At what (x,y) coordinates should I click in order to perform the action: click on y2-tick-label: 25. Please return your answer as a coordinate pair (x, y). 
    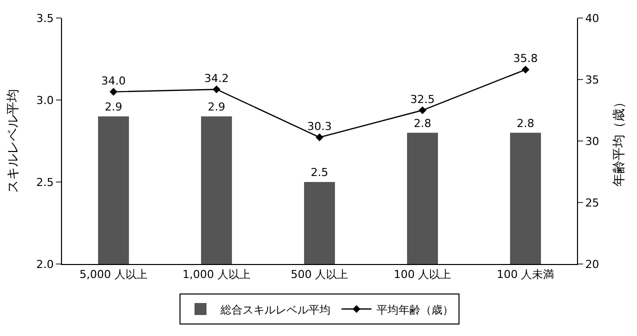
    Looking at the image, I should click on (592, 203).